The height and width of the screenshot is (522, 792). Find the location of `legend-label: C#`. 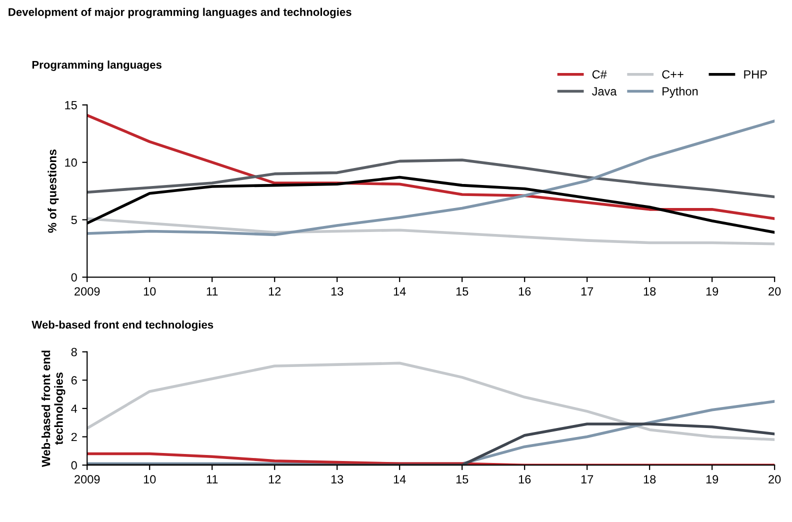

legend-label: C# is located at coordinates (599, 74).